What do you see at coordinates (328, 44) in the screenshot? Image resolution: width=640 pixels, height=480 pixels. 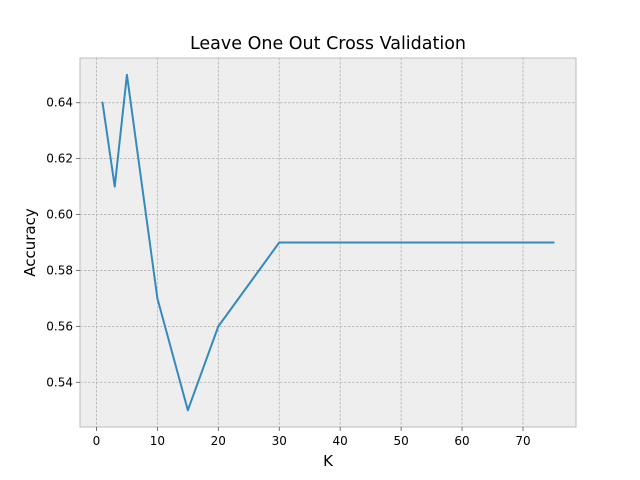 I see `chart-title: Leave One Out Cross Validation` at bounding box center [328, 44].